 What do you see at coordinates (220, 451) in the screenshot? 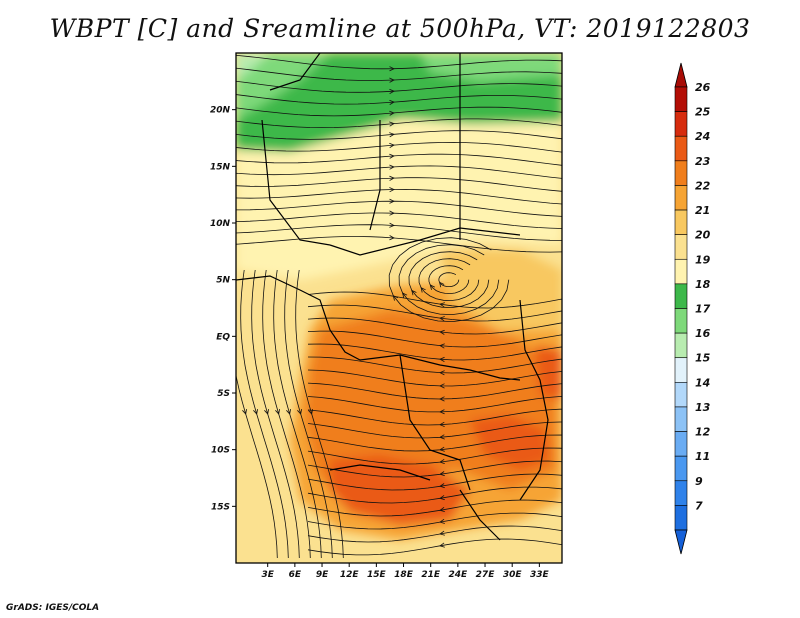
I see `lat-tick-label: 10S` at bounding box center [220, 451].